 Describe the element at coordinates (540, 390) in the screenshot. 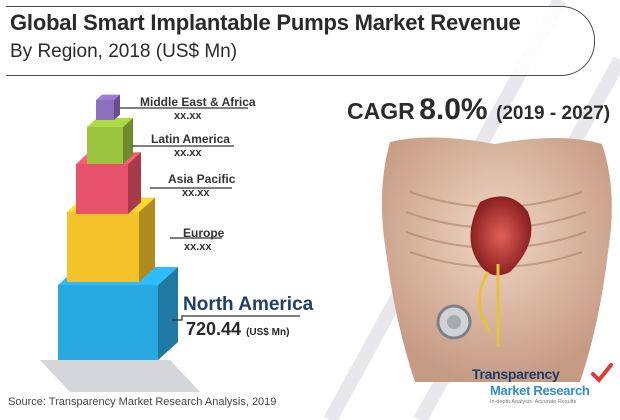

I see `logo-name-line2: Market Research` at that location.